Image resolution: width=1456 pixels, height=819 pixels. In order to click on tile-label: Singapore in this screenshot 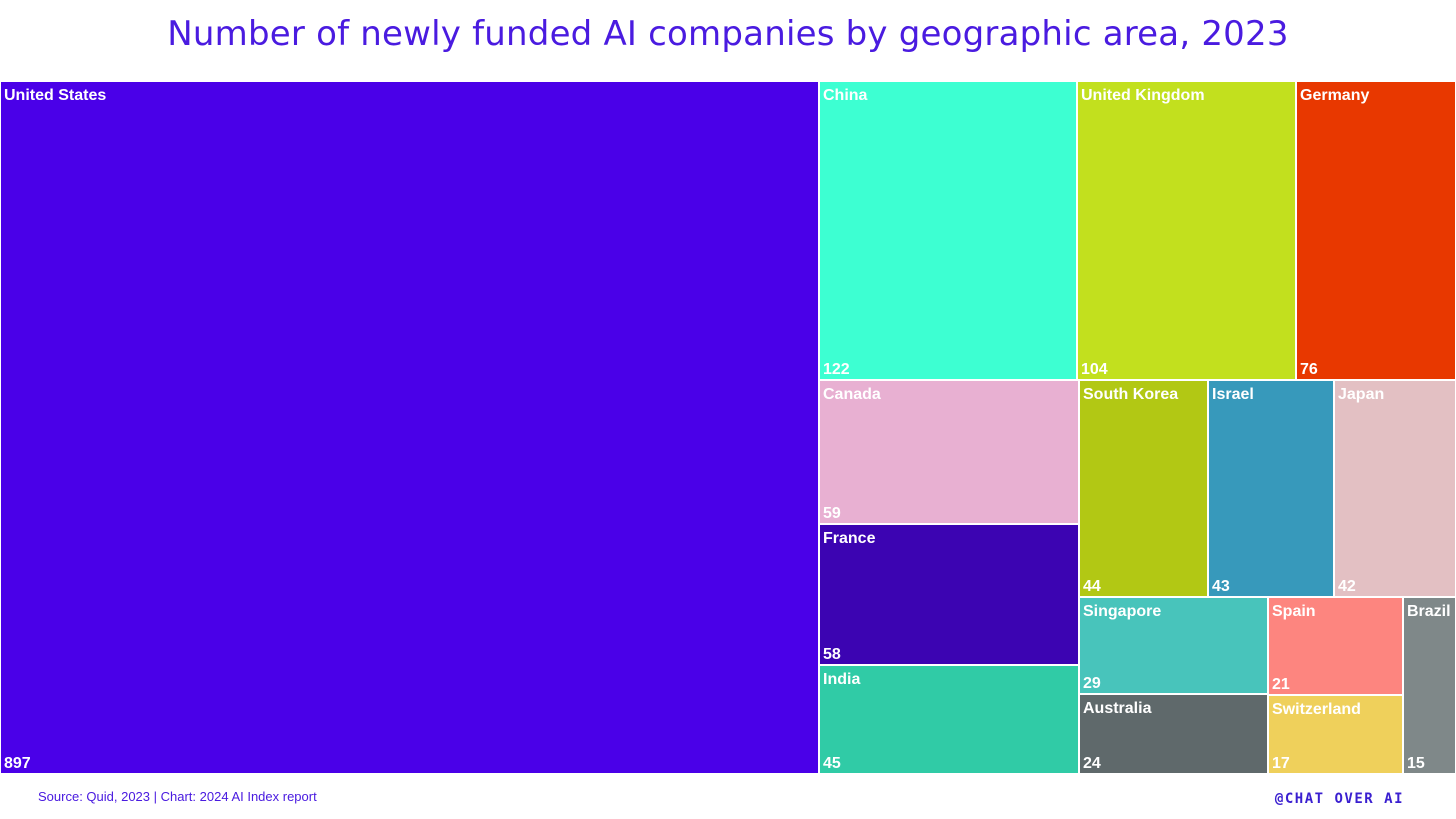, I will do `click(1122, 611)`.